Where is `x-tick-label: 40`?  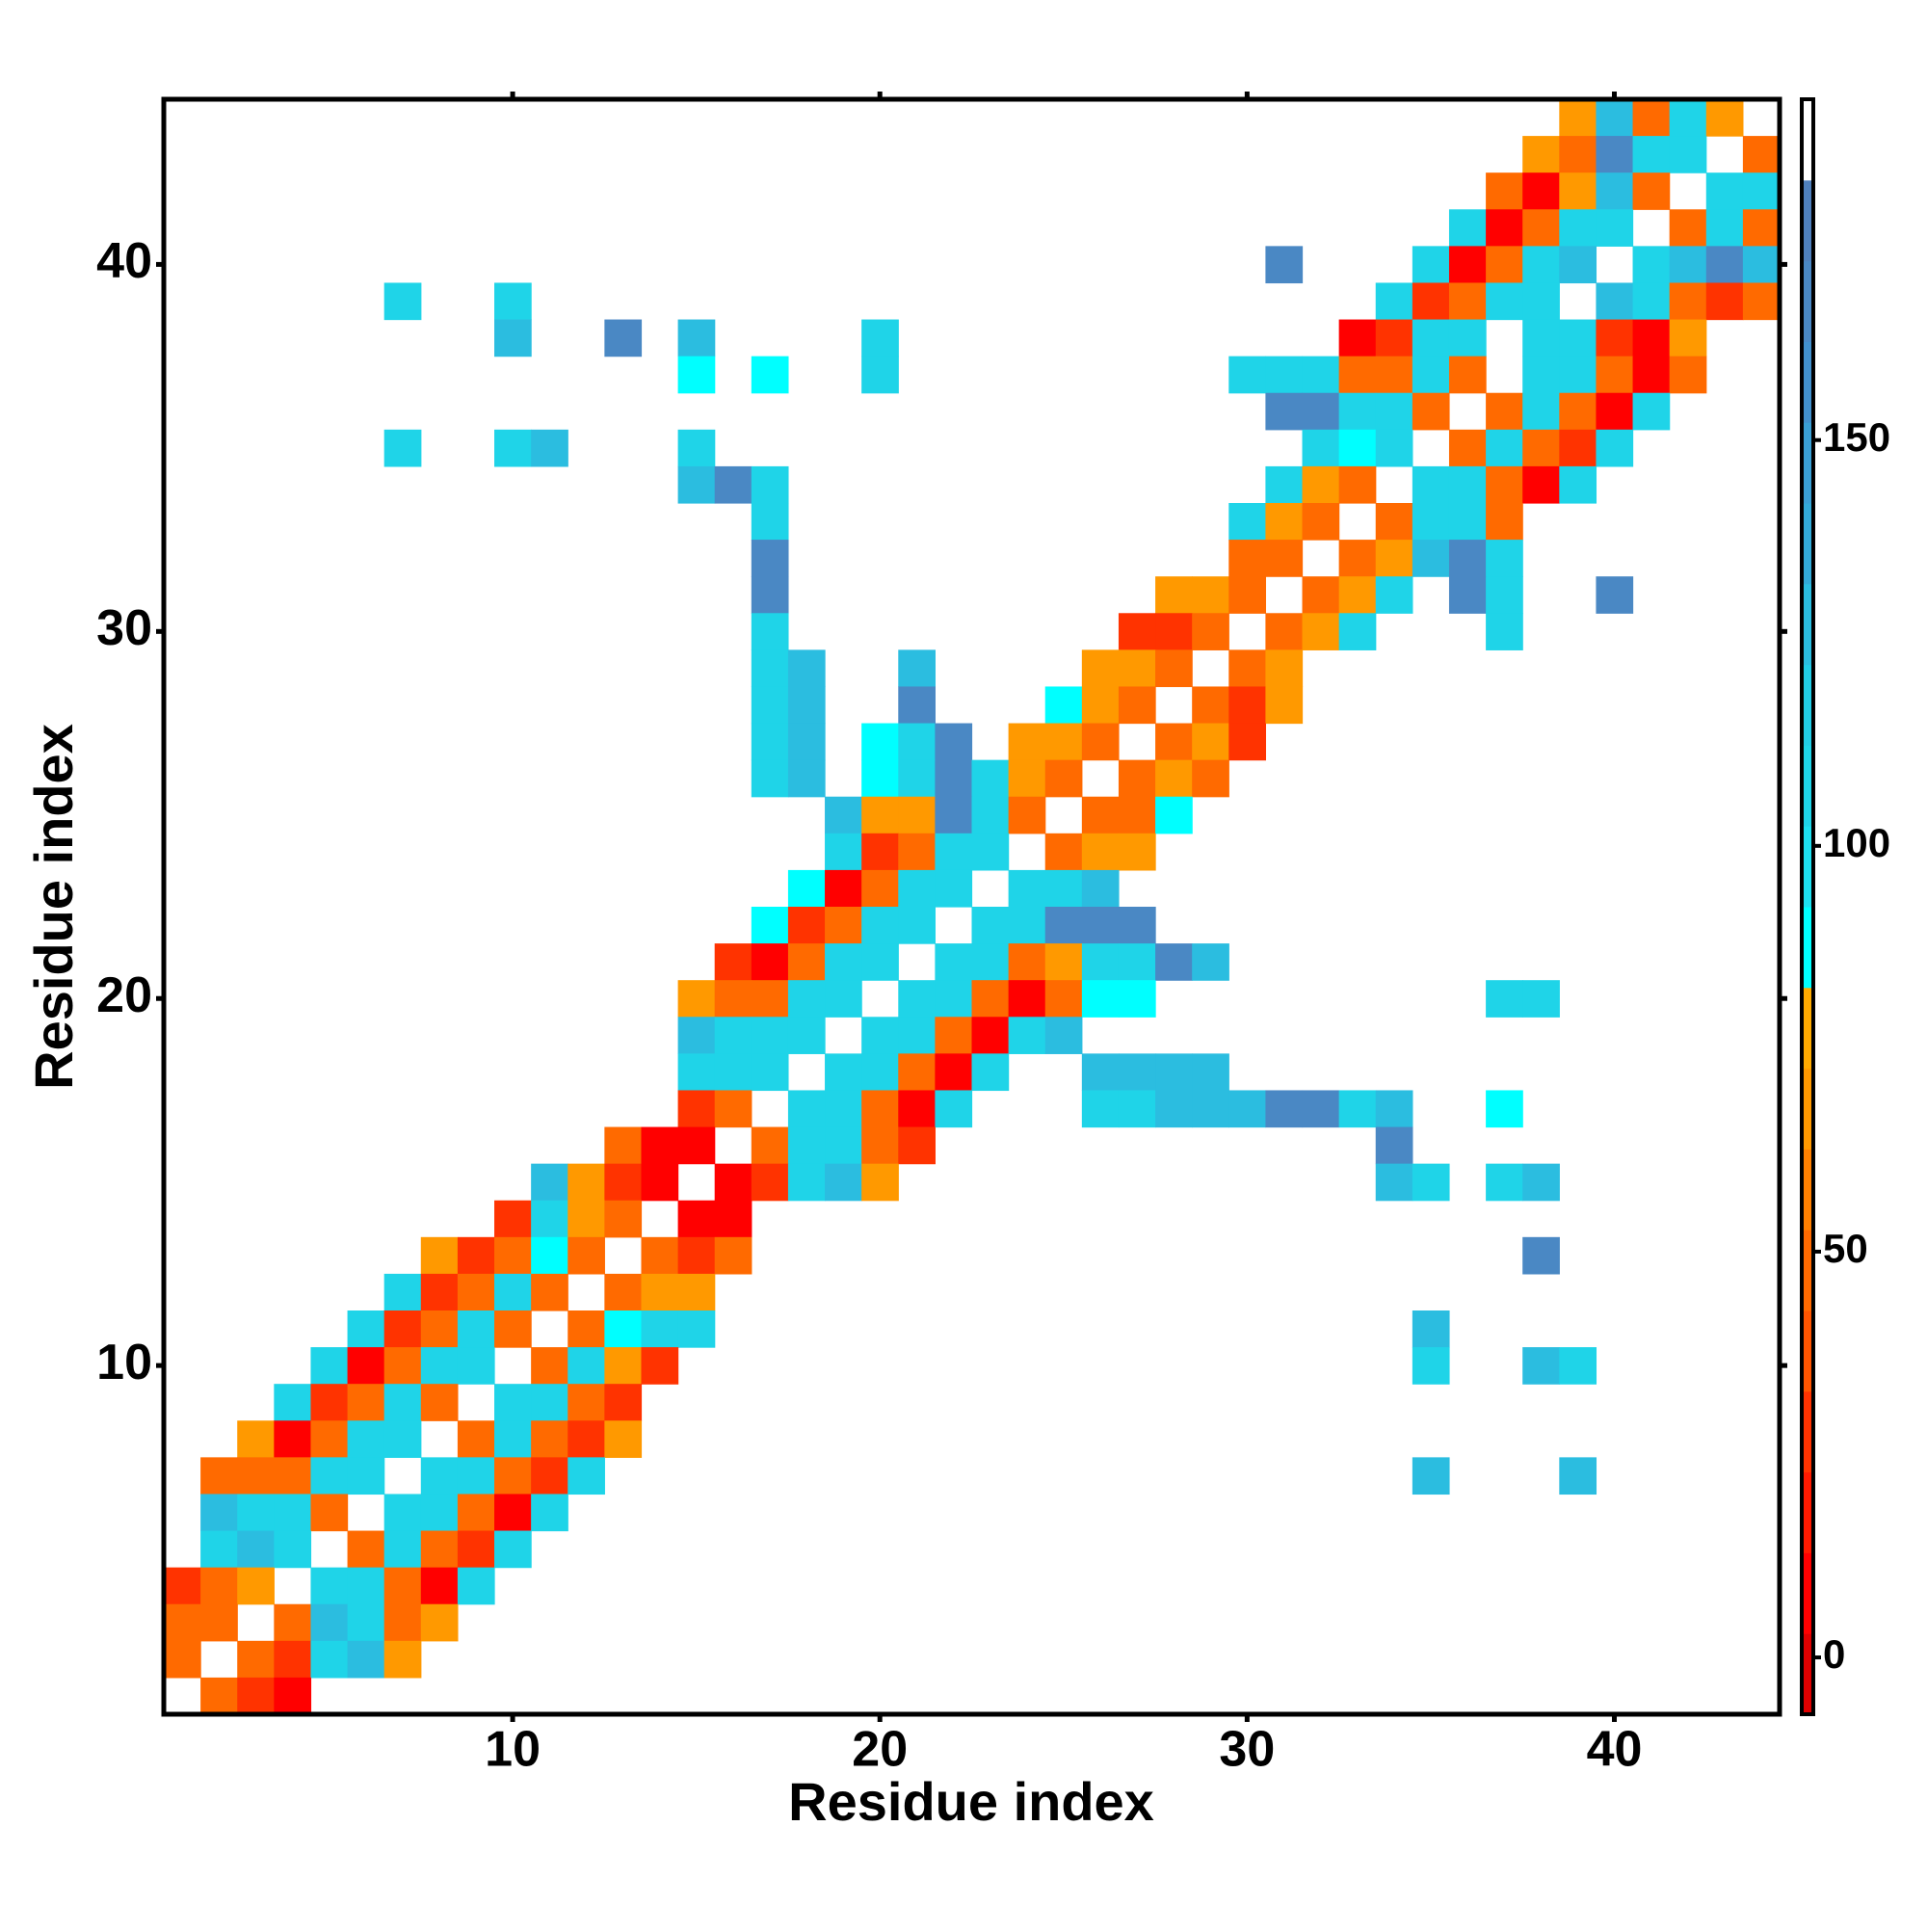 x-tick-label: 40 is located at coordinates (1615, 1750).